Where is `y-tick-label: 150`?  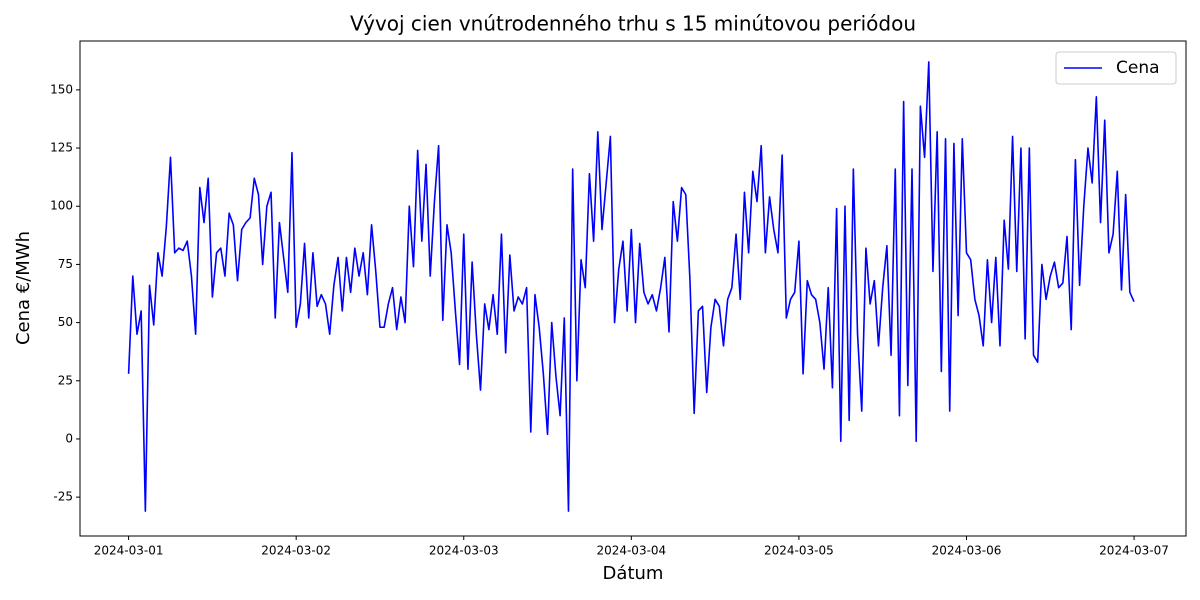
y-tick-label: 150 is located at coordinates (61, 89).